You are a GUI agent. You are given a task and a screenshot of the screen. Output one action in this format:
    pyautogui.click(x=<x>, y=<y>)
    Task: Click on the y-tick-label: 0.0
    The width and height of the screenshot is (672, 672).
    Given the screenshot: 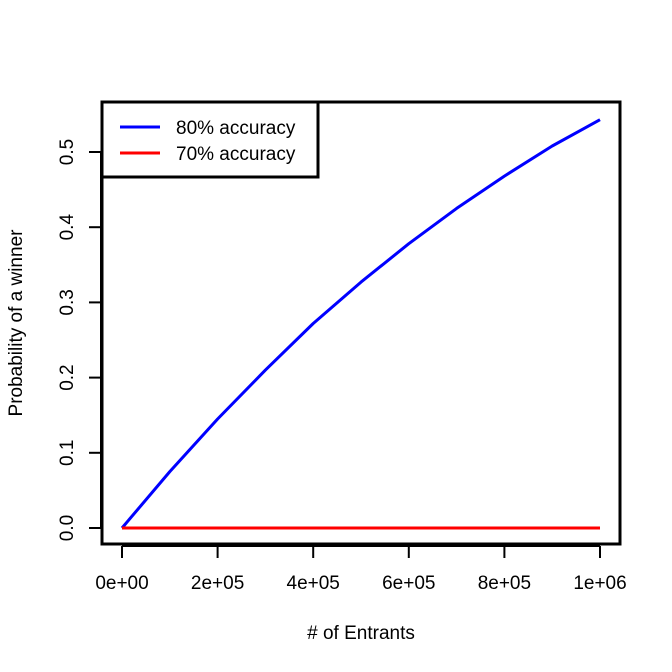 What is the action you would take?
    pyautogui.click(x=67, y=528)
    